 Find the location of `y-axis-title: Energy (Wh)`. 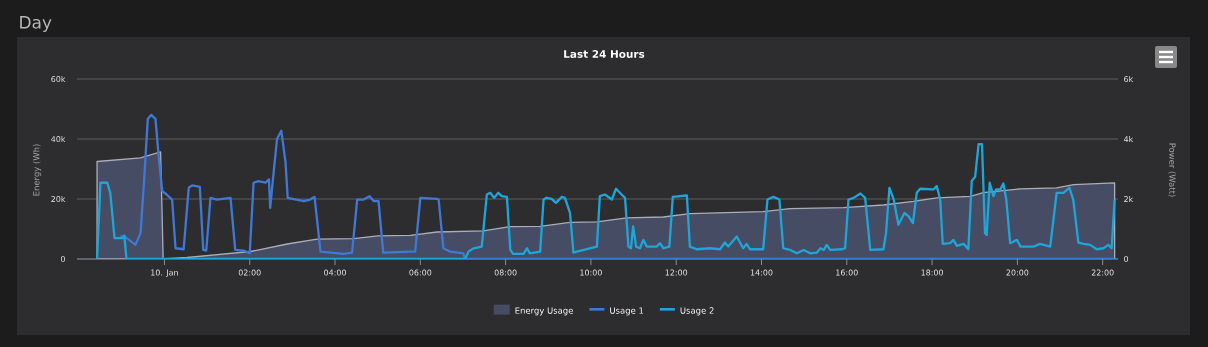

y-axis-title: Energy (Wh) is located at coordinates (37, 170).